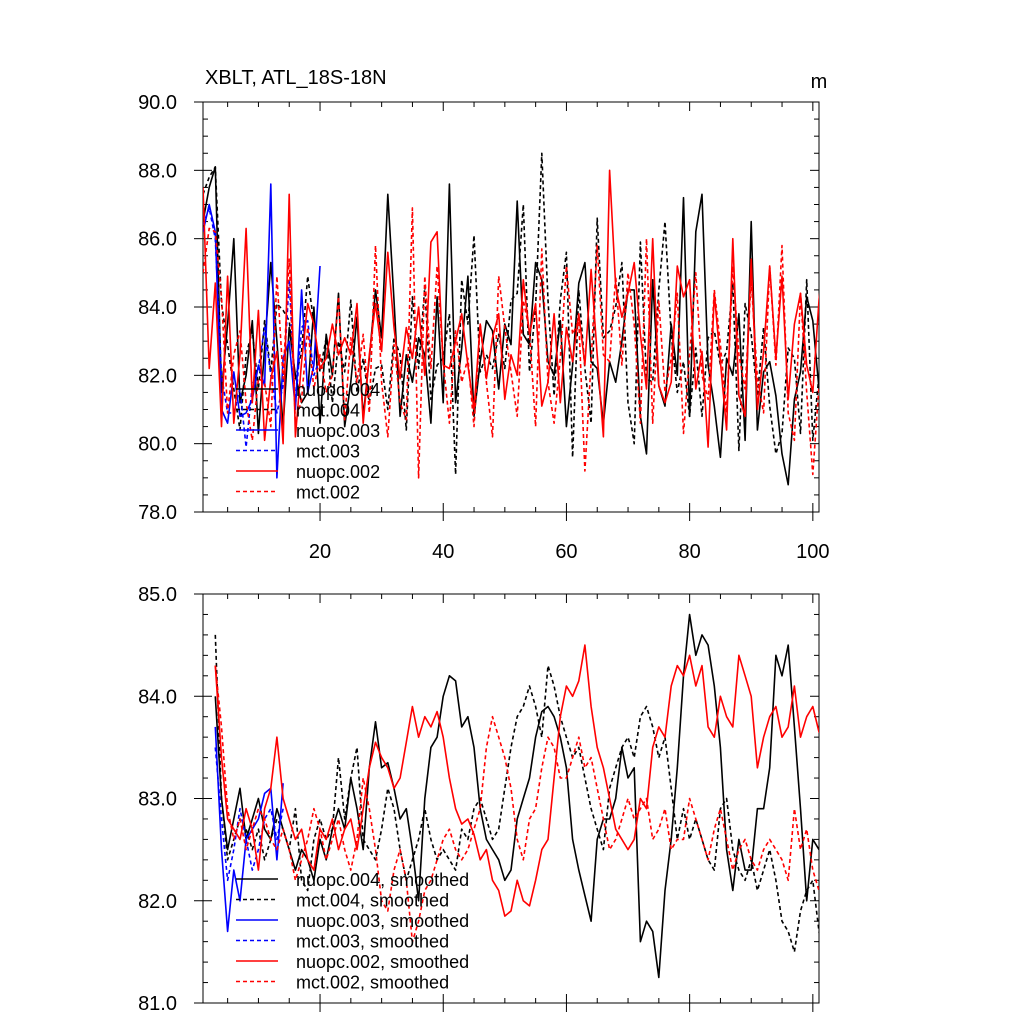 This screenshot has height=1024, width=1024. I want to click on legend-label: nuopc.004, smoothed, so click(382, 880).